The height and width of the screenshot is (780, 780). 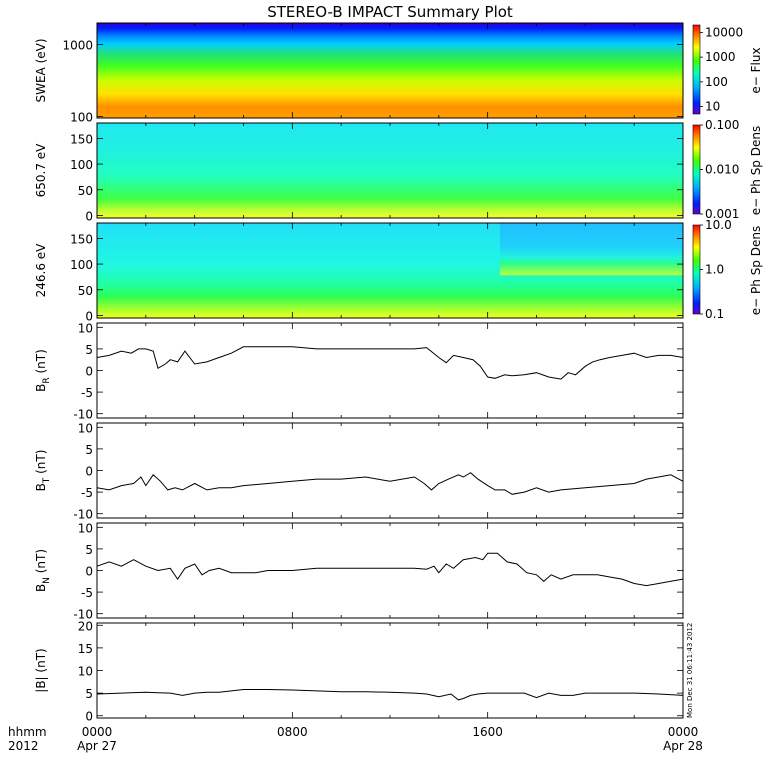 I want to click on y-axis-label: BT (nT), so click(x=43, y=471).